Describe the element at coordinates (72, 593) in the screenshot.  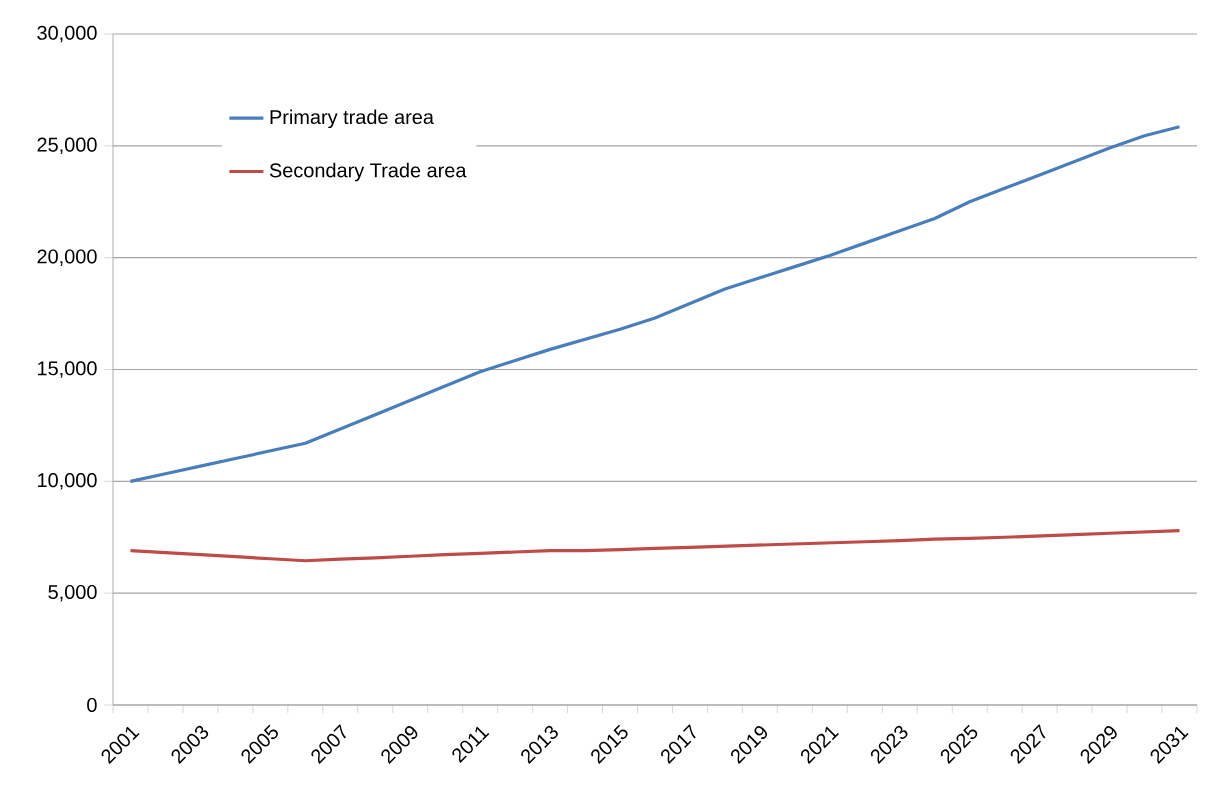
I see `y-tick-label: 5,000` at that location.